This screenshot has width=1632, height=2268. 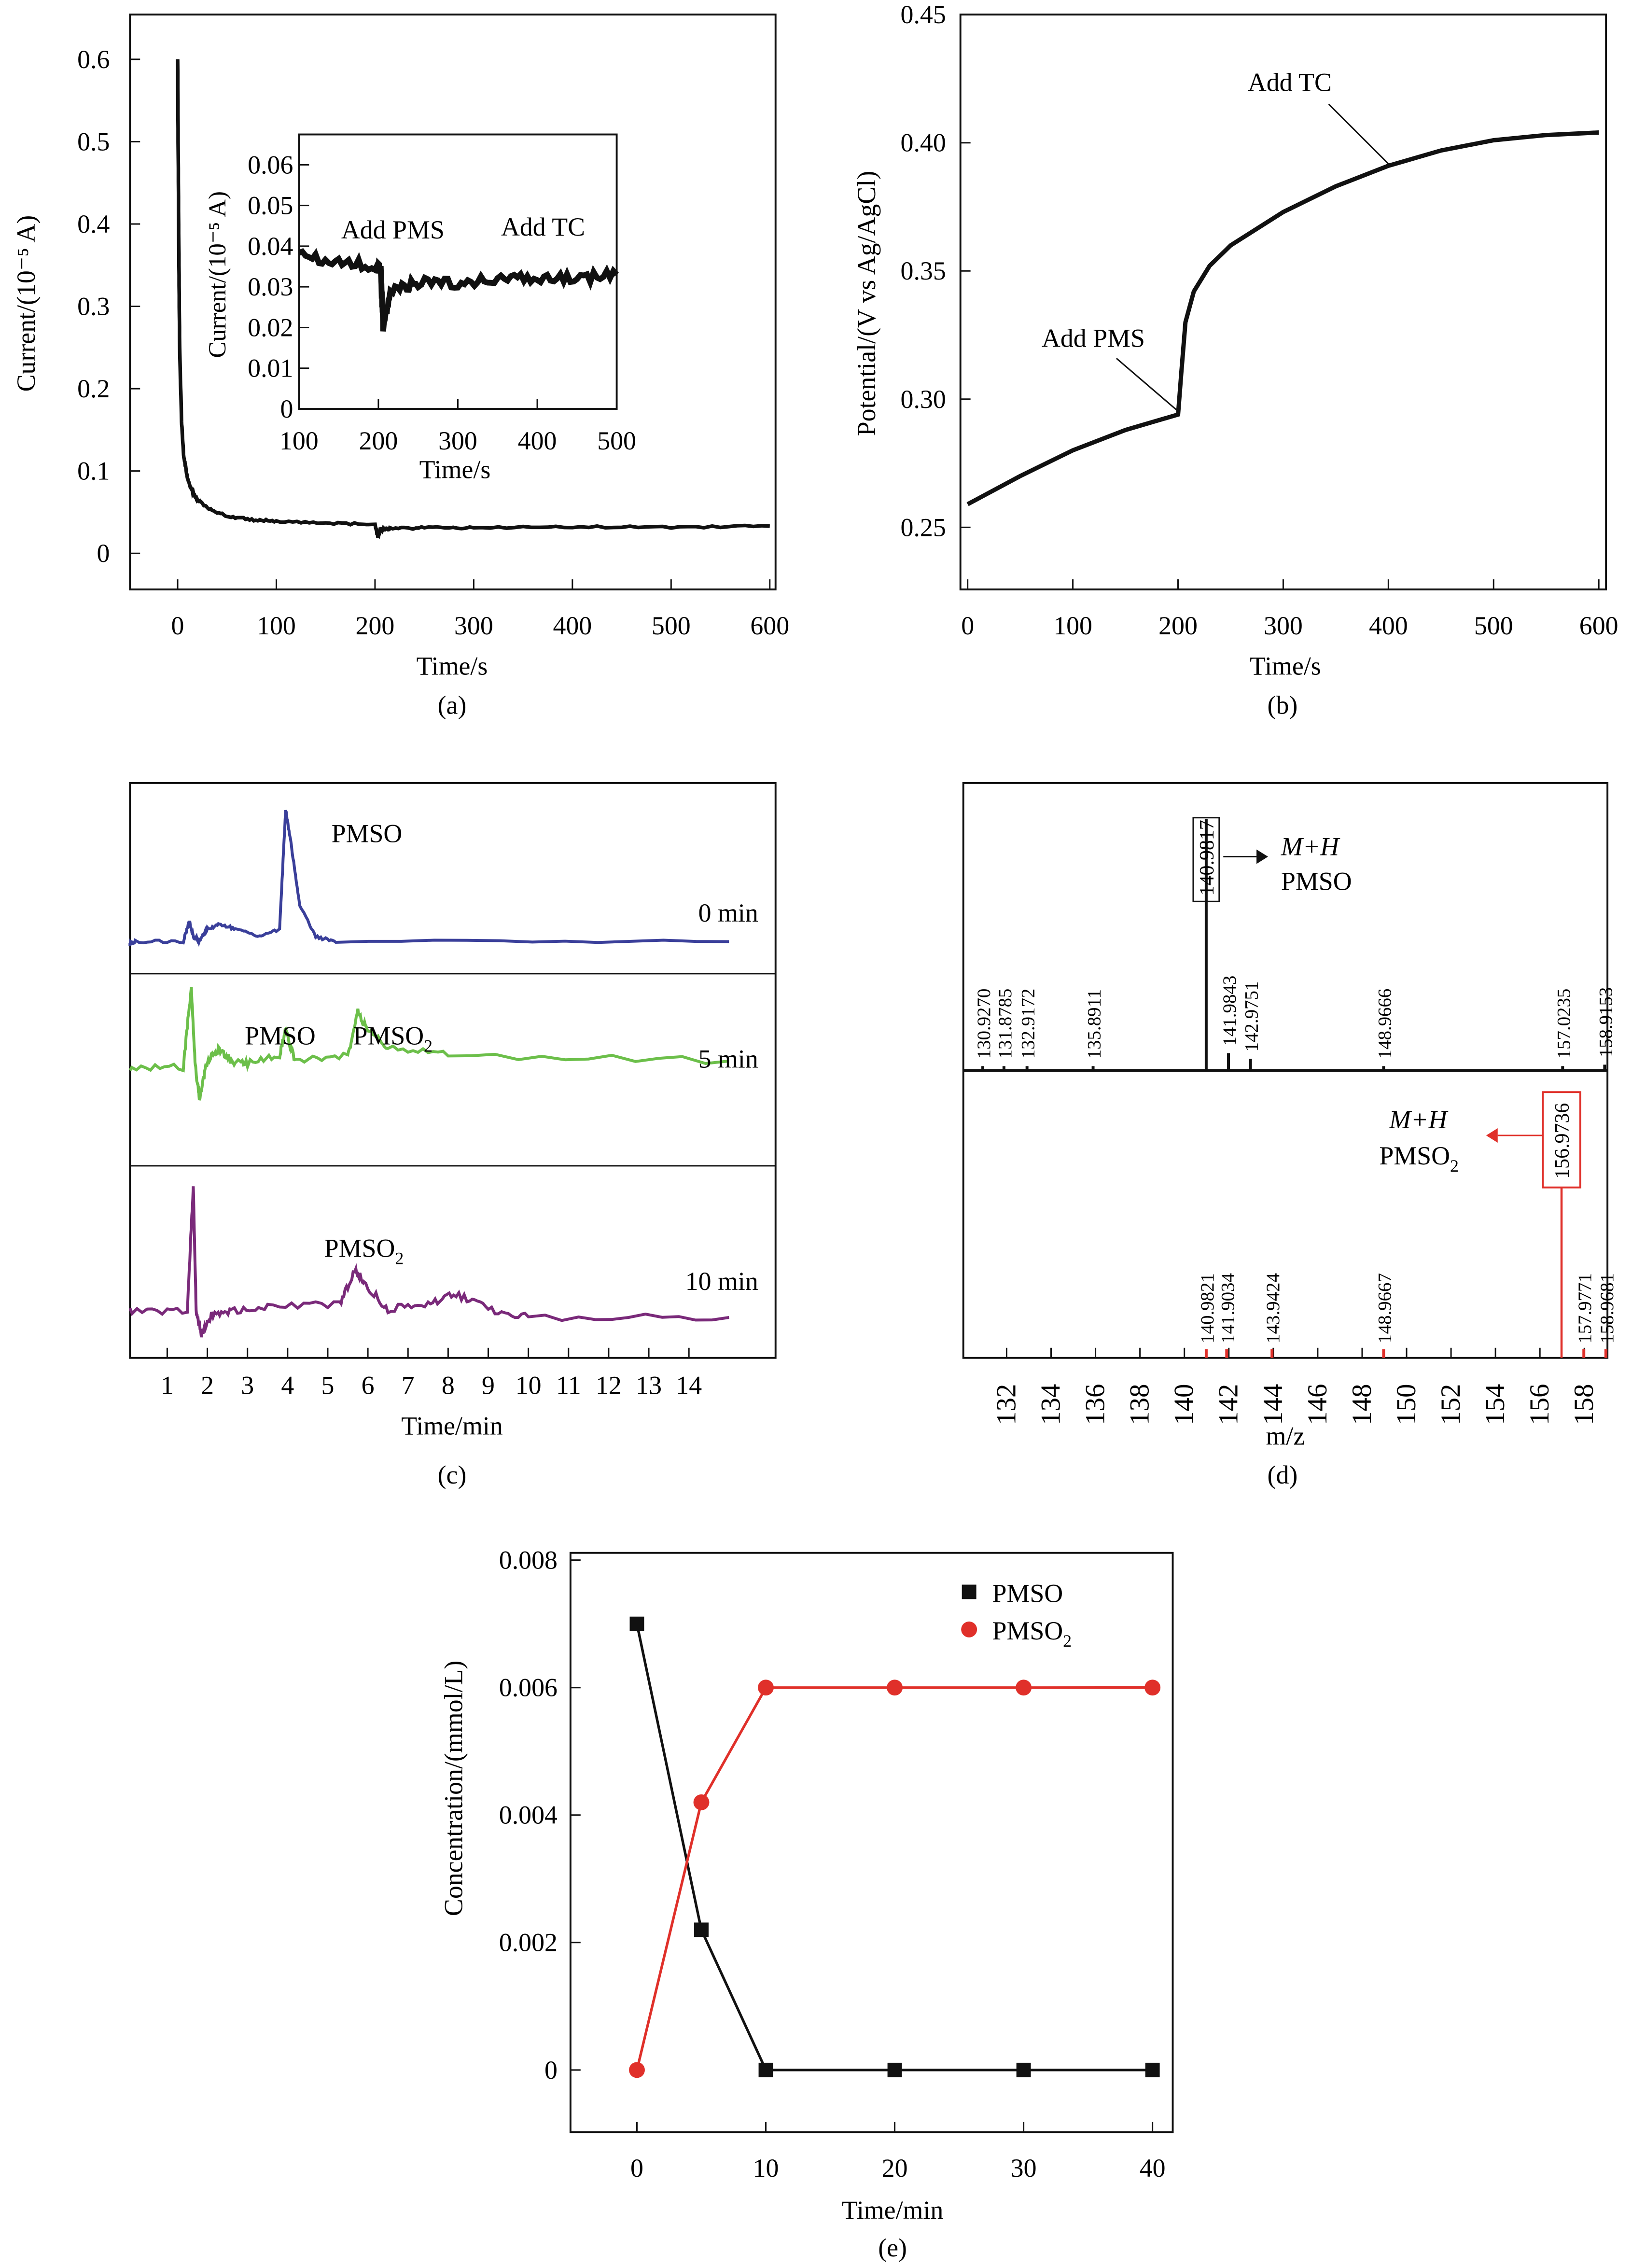 I want to click on y-axis-label: Current/(10⁻⁵ A), so click(x=26, y=303).